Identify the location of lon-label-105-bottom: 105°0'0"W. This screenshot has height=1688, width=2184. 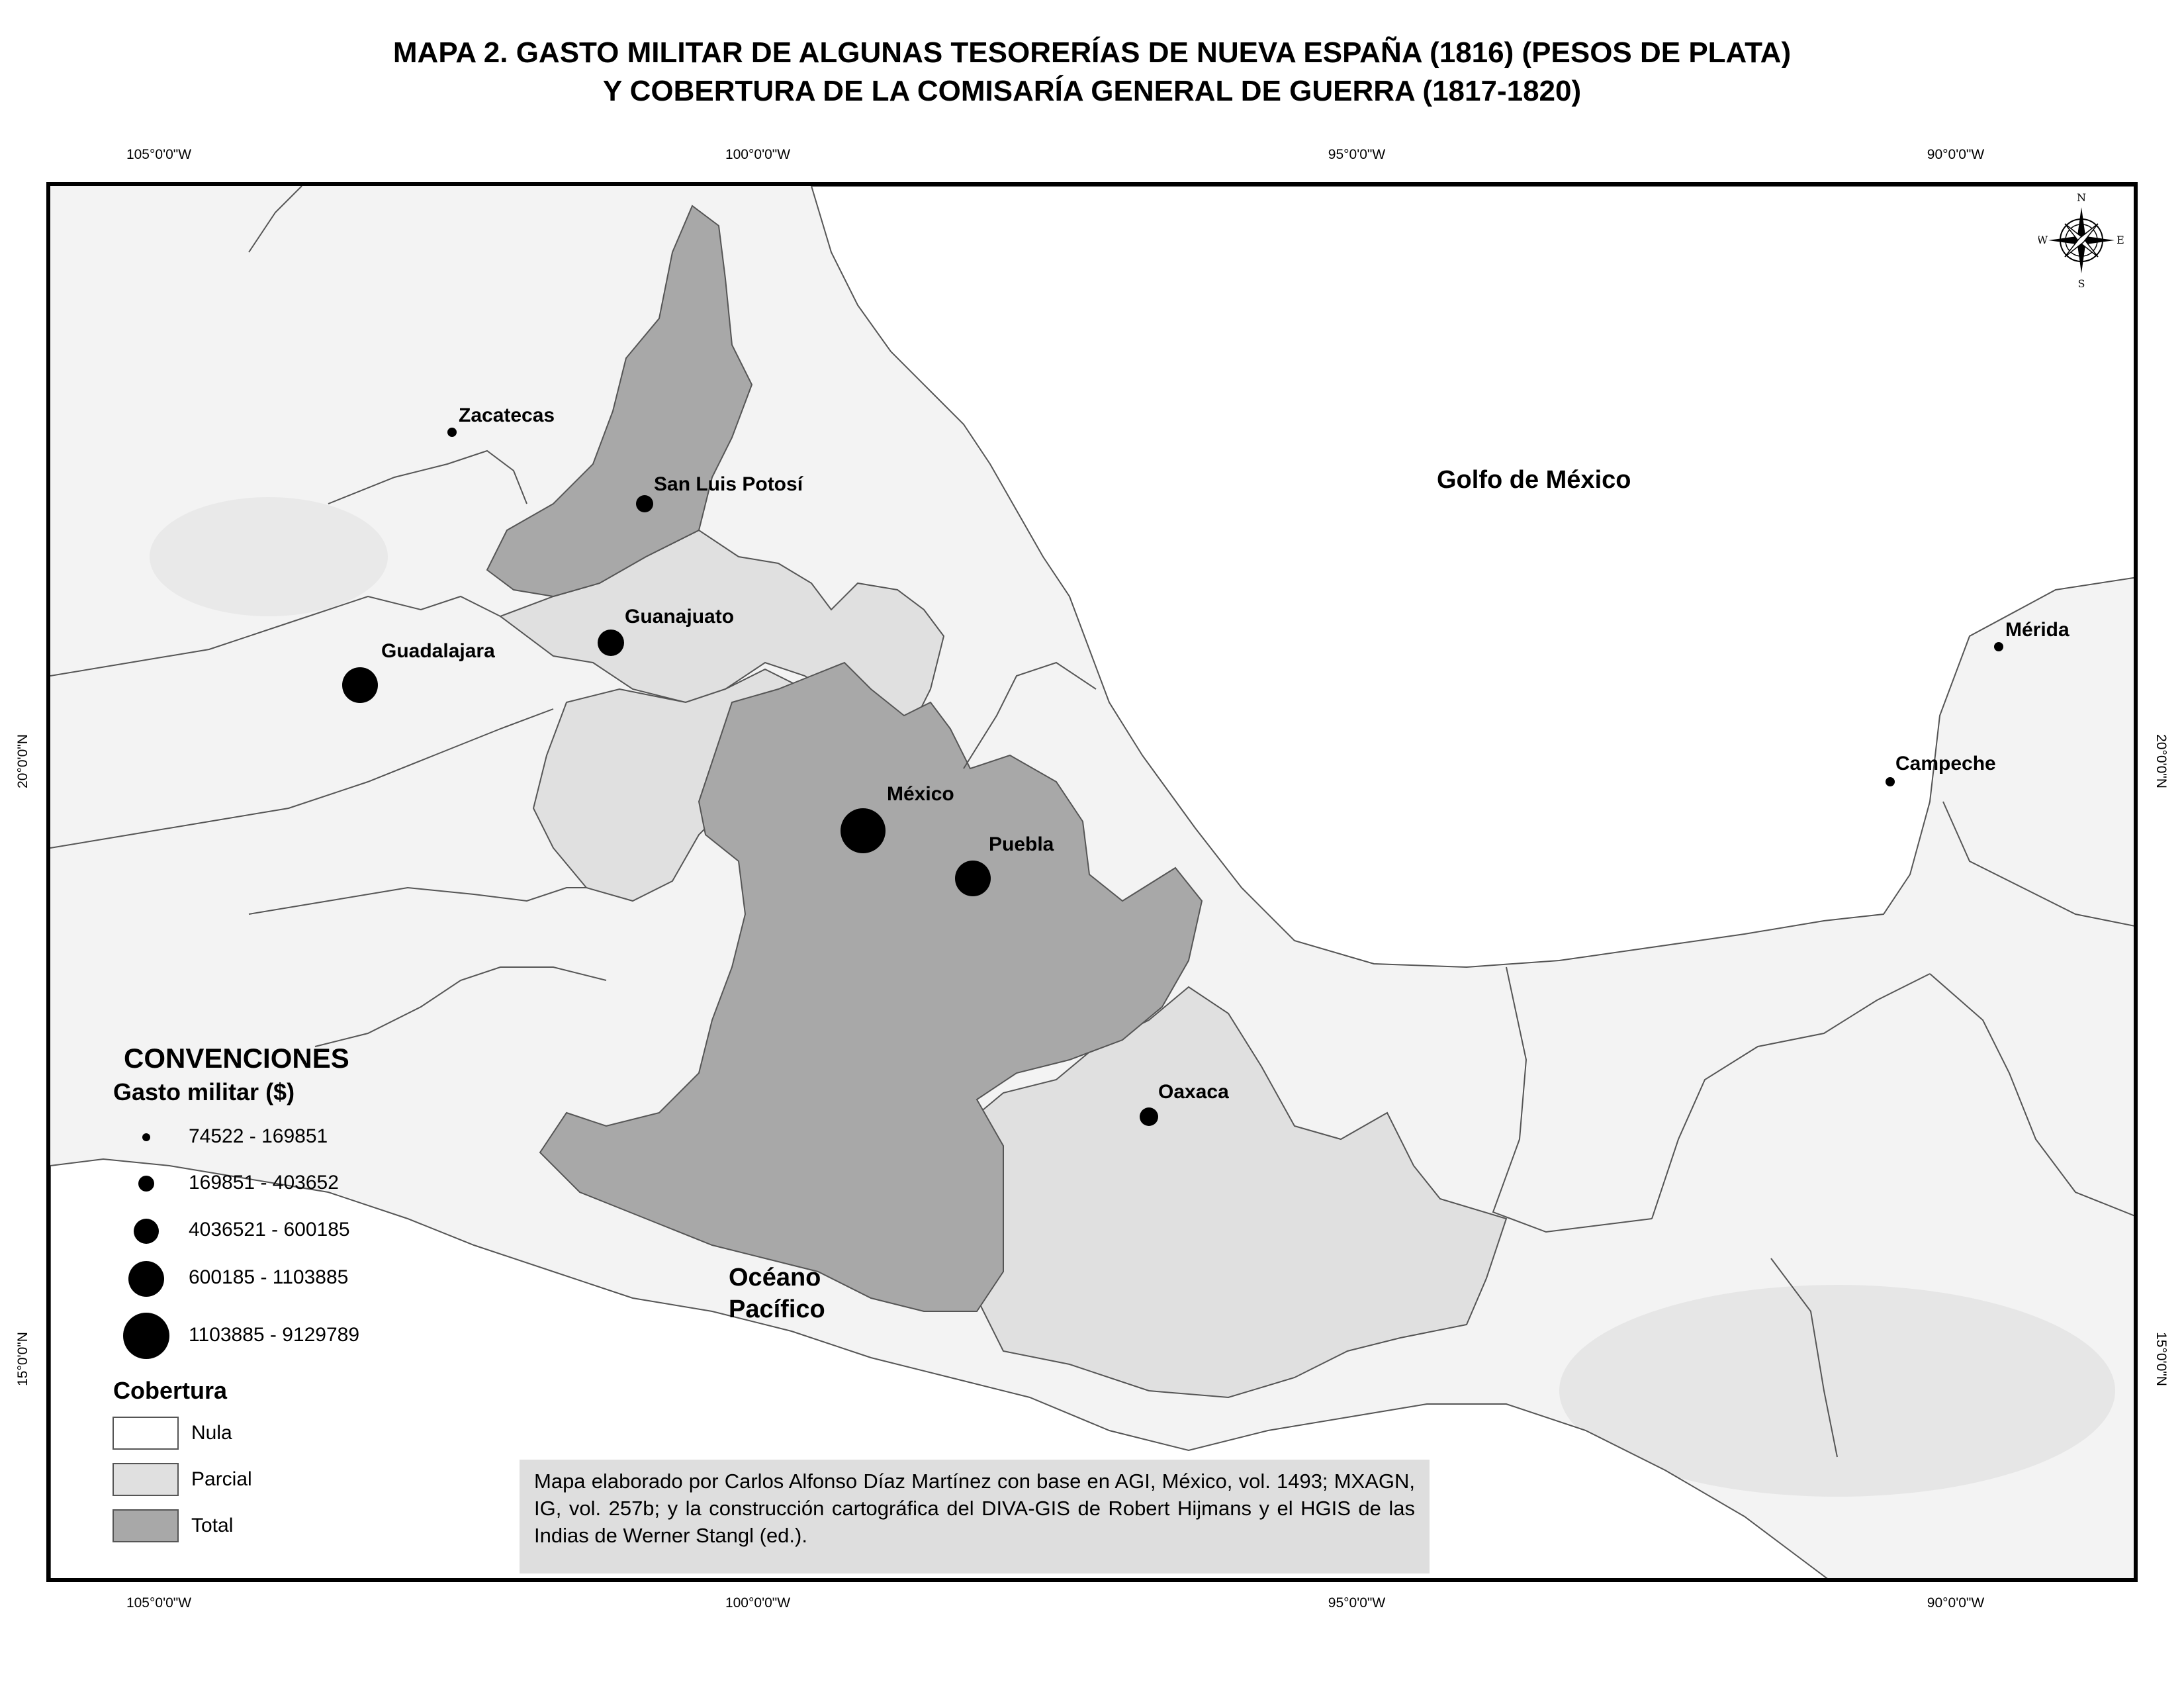
(159, 1603).